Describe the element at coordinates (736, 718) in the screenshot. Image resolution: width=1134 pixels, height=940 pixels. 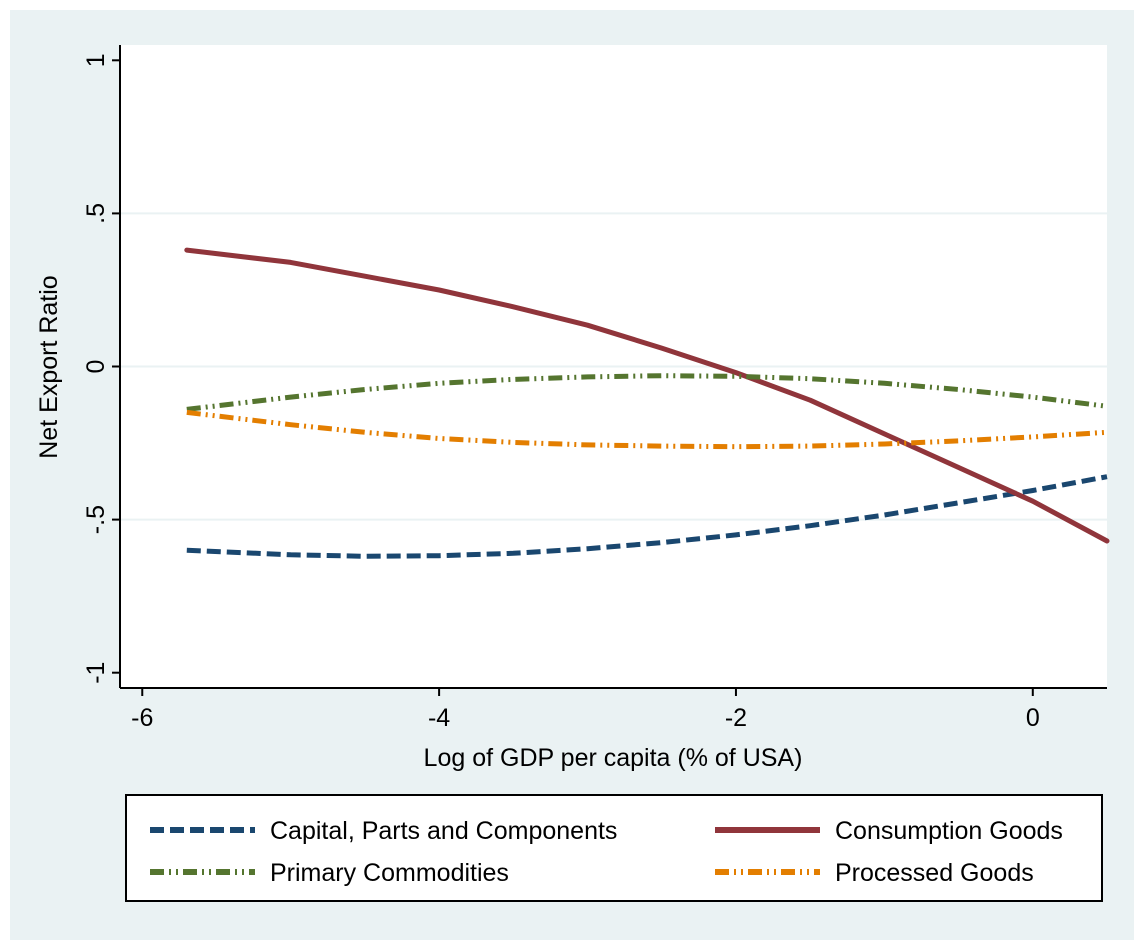
I see `x-tick-label-2: -2` at that location.